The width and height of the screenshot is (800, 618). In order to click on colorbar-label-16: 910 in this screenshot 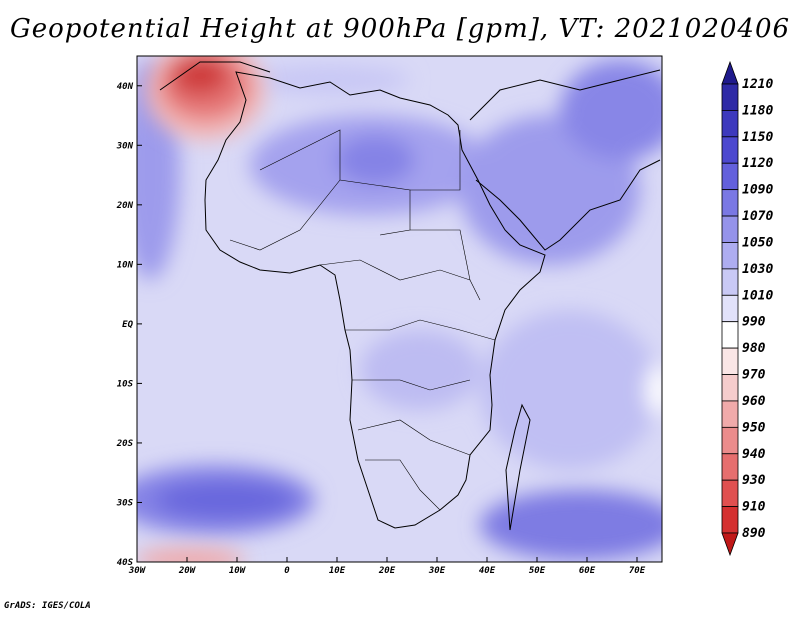, I will do `click(754, 507)`.